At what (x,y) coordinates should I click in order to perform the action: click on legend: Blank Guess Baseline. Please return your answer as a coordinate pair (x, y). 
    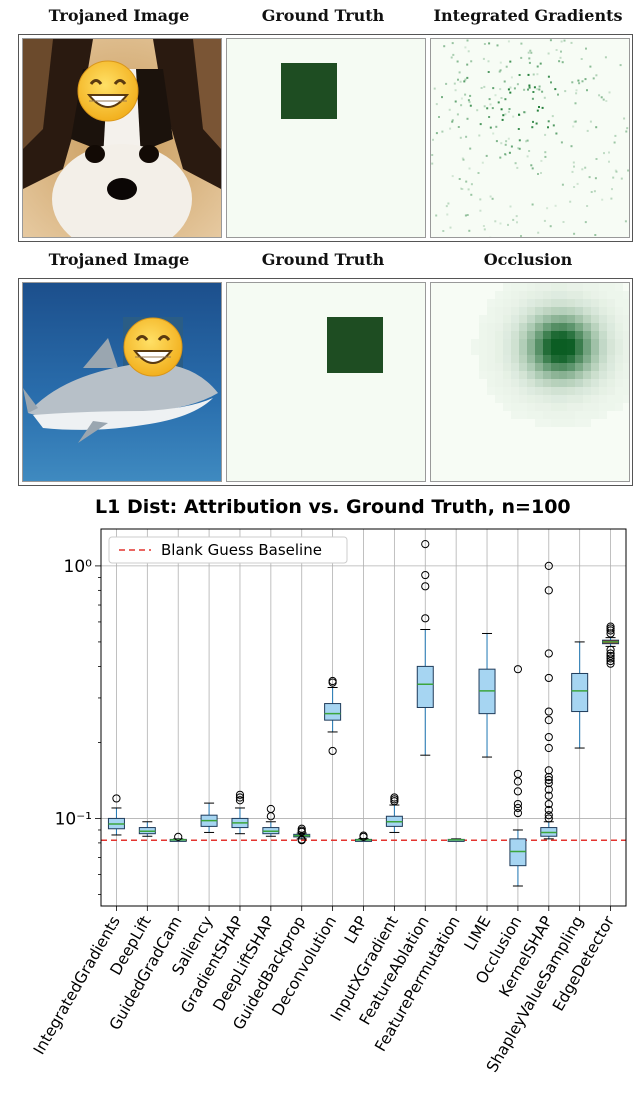
    Looking at the image, I should click on (228, 550).